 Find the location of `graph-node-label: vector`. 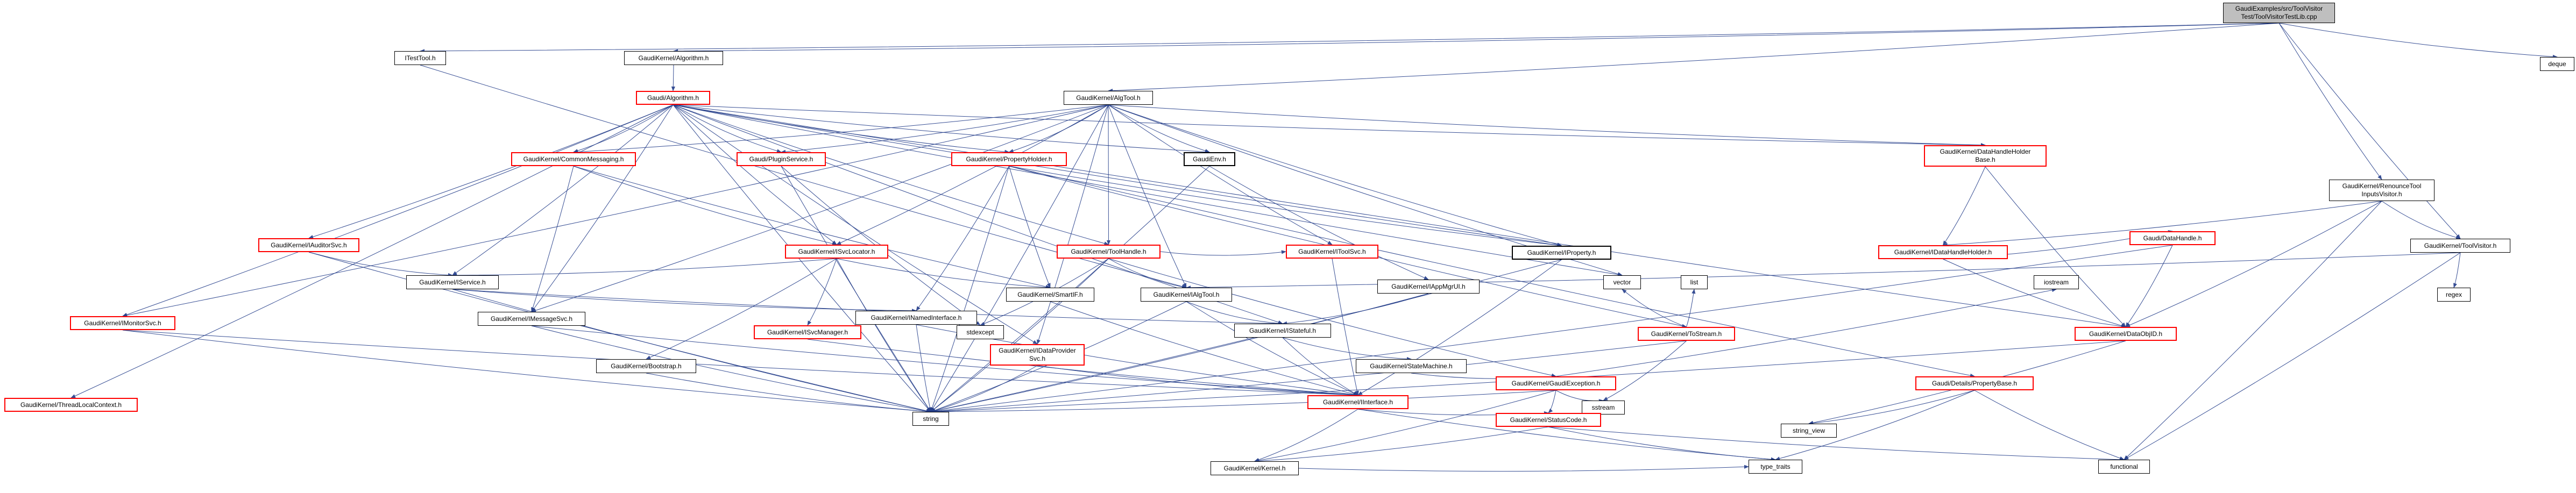

graph-node-label: vector is located at coordinates (1622, 282).